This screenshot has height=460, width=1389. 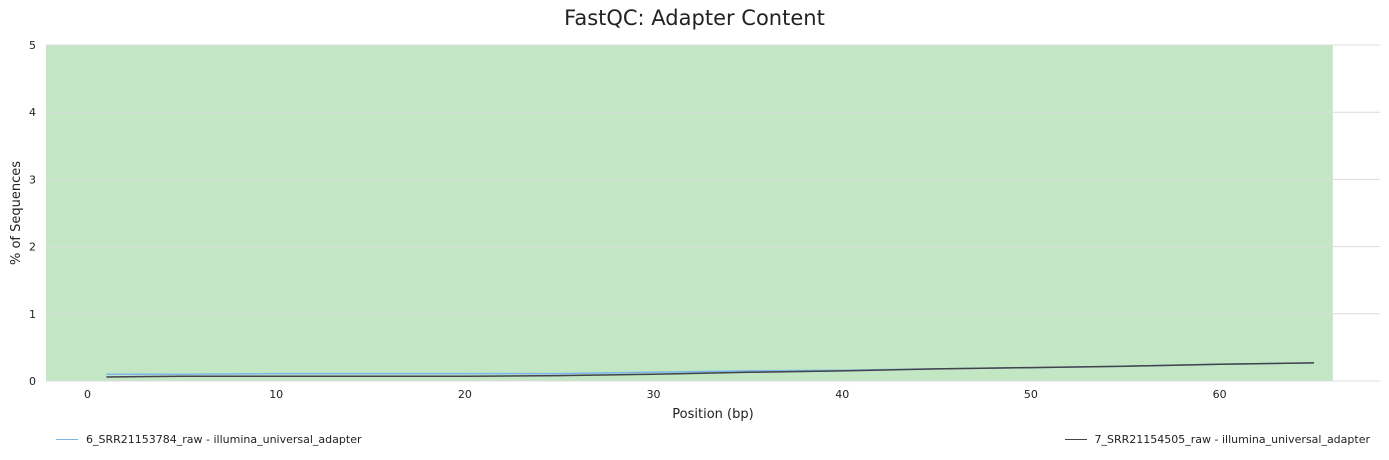 I want to click on y-tick-label-5: 5, so click(x=32, y=45).